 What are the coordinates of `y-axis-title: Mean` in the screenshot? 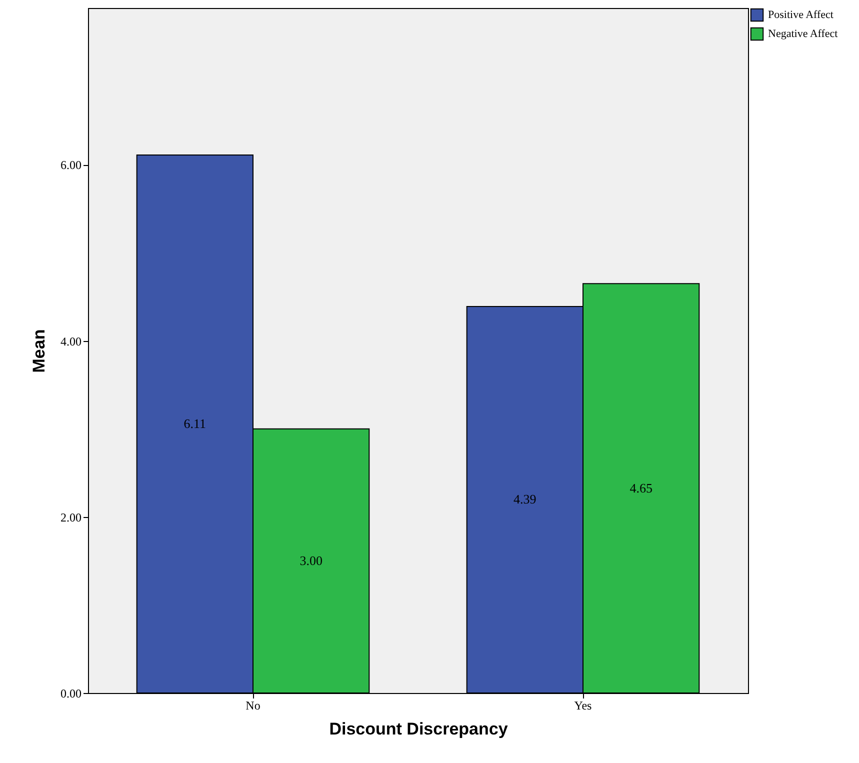 It's located at (39, 351).